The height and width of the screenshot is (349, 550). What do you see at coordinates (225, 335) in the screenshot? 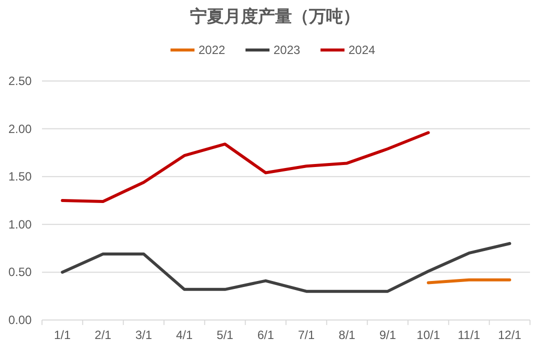
I see `x-tick-label: 5/1` at bounding box center [225, 335].